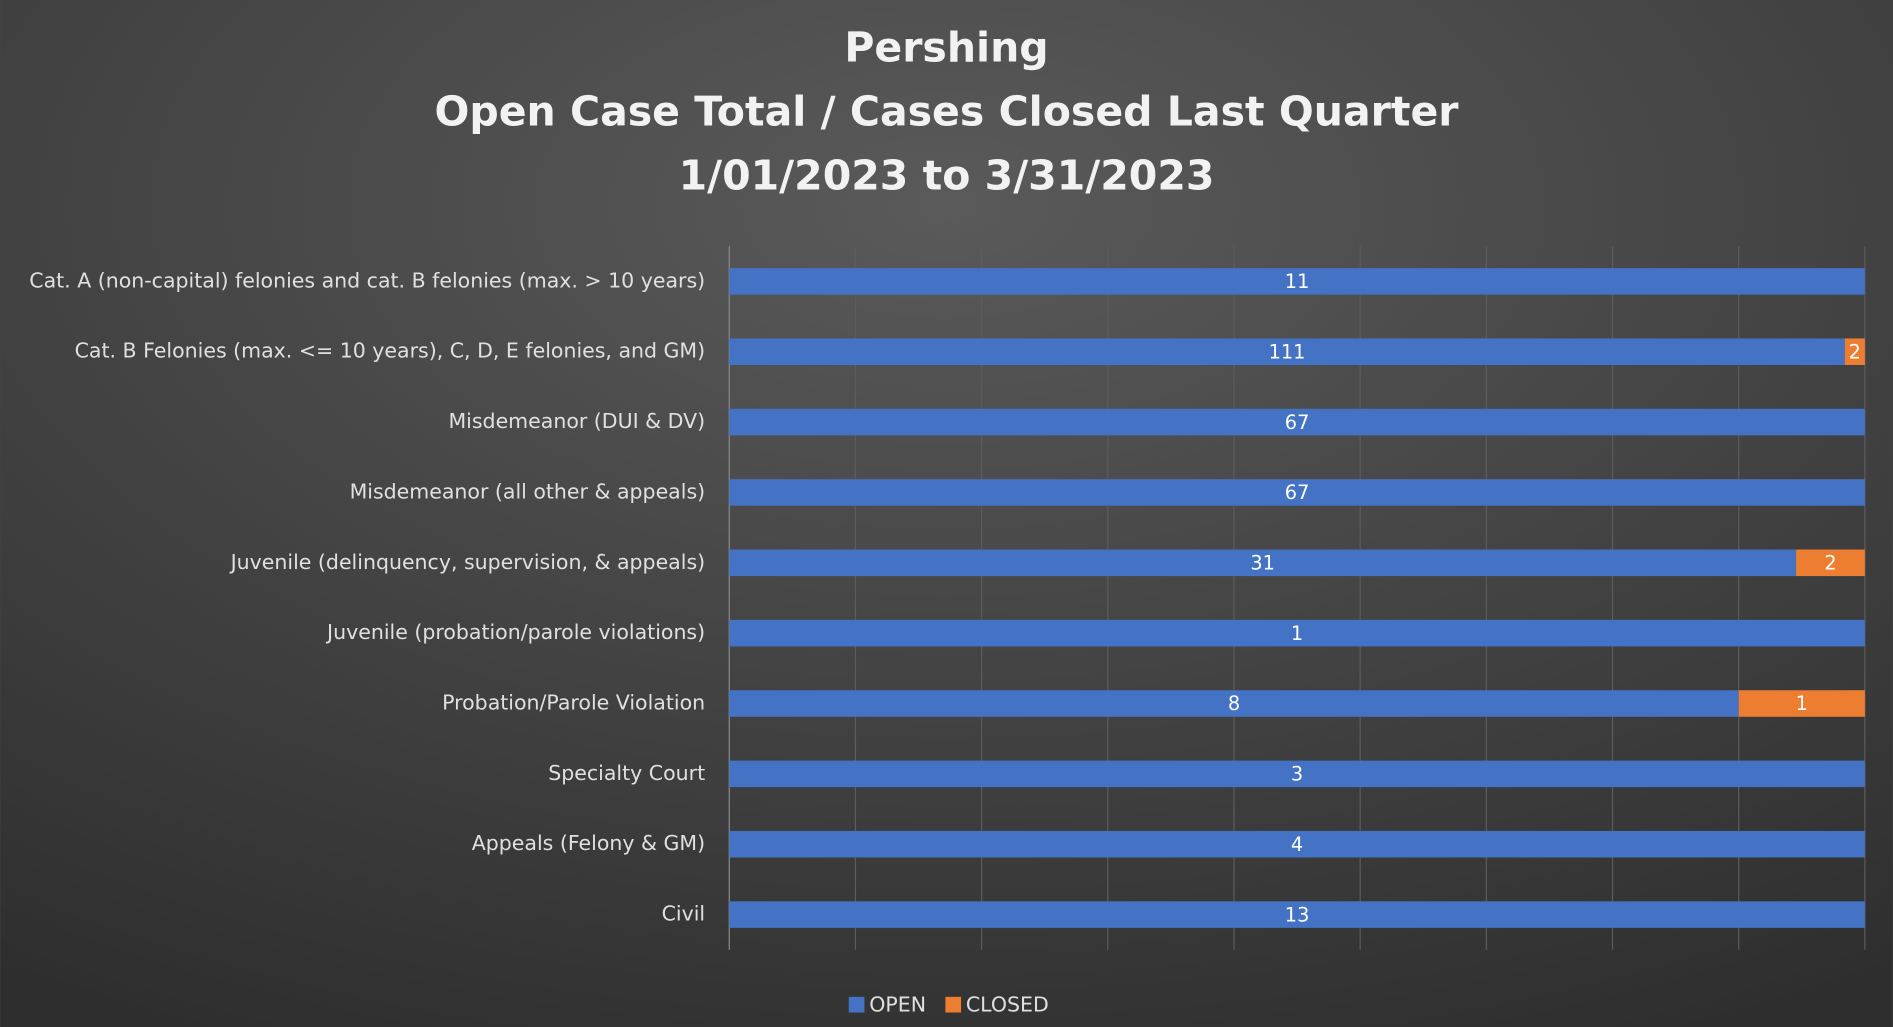 This screenshot has width=1893, height=1027. Describe the element at coordinates (528, 491) in the screenshot. I see `y-tick-label: Misdemeanor (all other & appeals)` at that location.